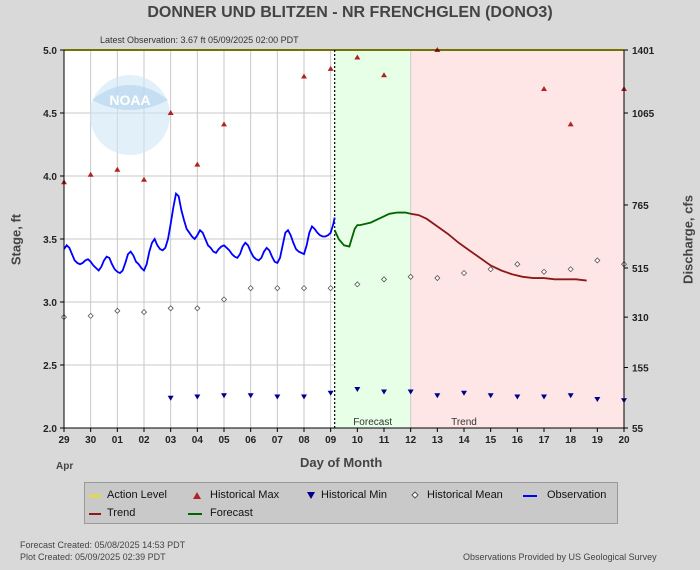 The height and width of the screenshot is (570, 700). I want to click on y-tick-label: 4.5, so click(50, 114).